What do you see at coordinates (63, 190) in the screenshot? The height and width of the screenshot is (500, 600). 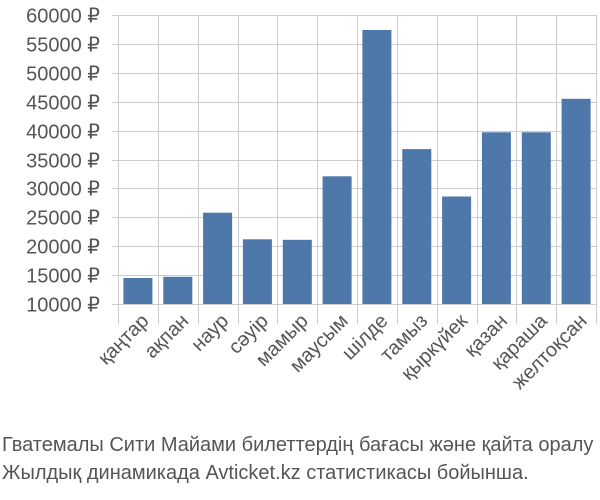 I see `y-tick-label: 30000 ₽` at bounding box center [63, 190].